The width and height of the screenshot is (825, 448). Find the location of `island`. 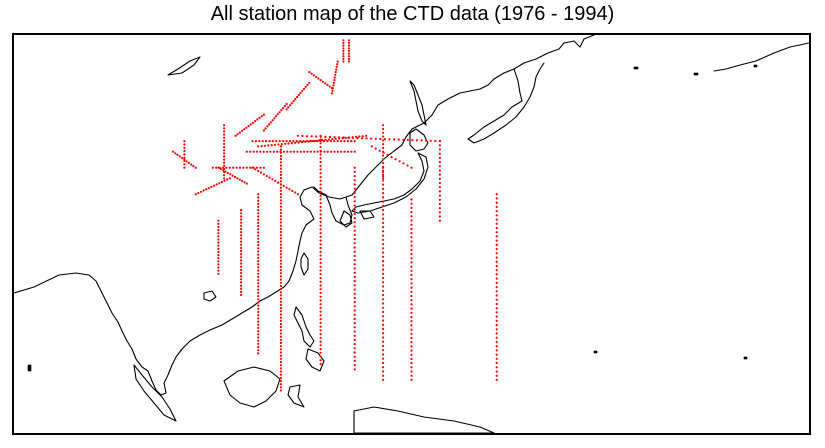

island is located at coordinates (595, 352).